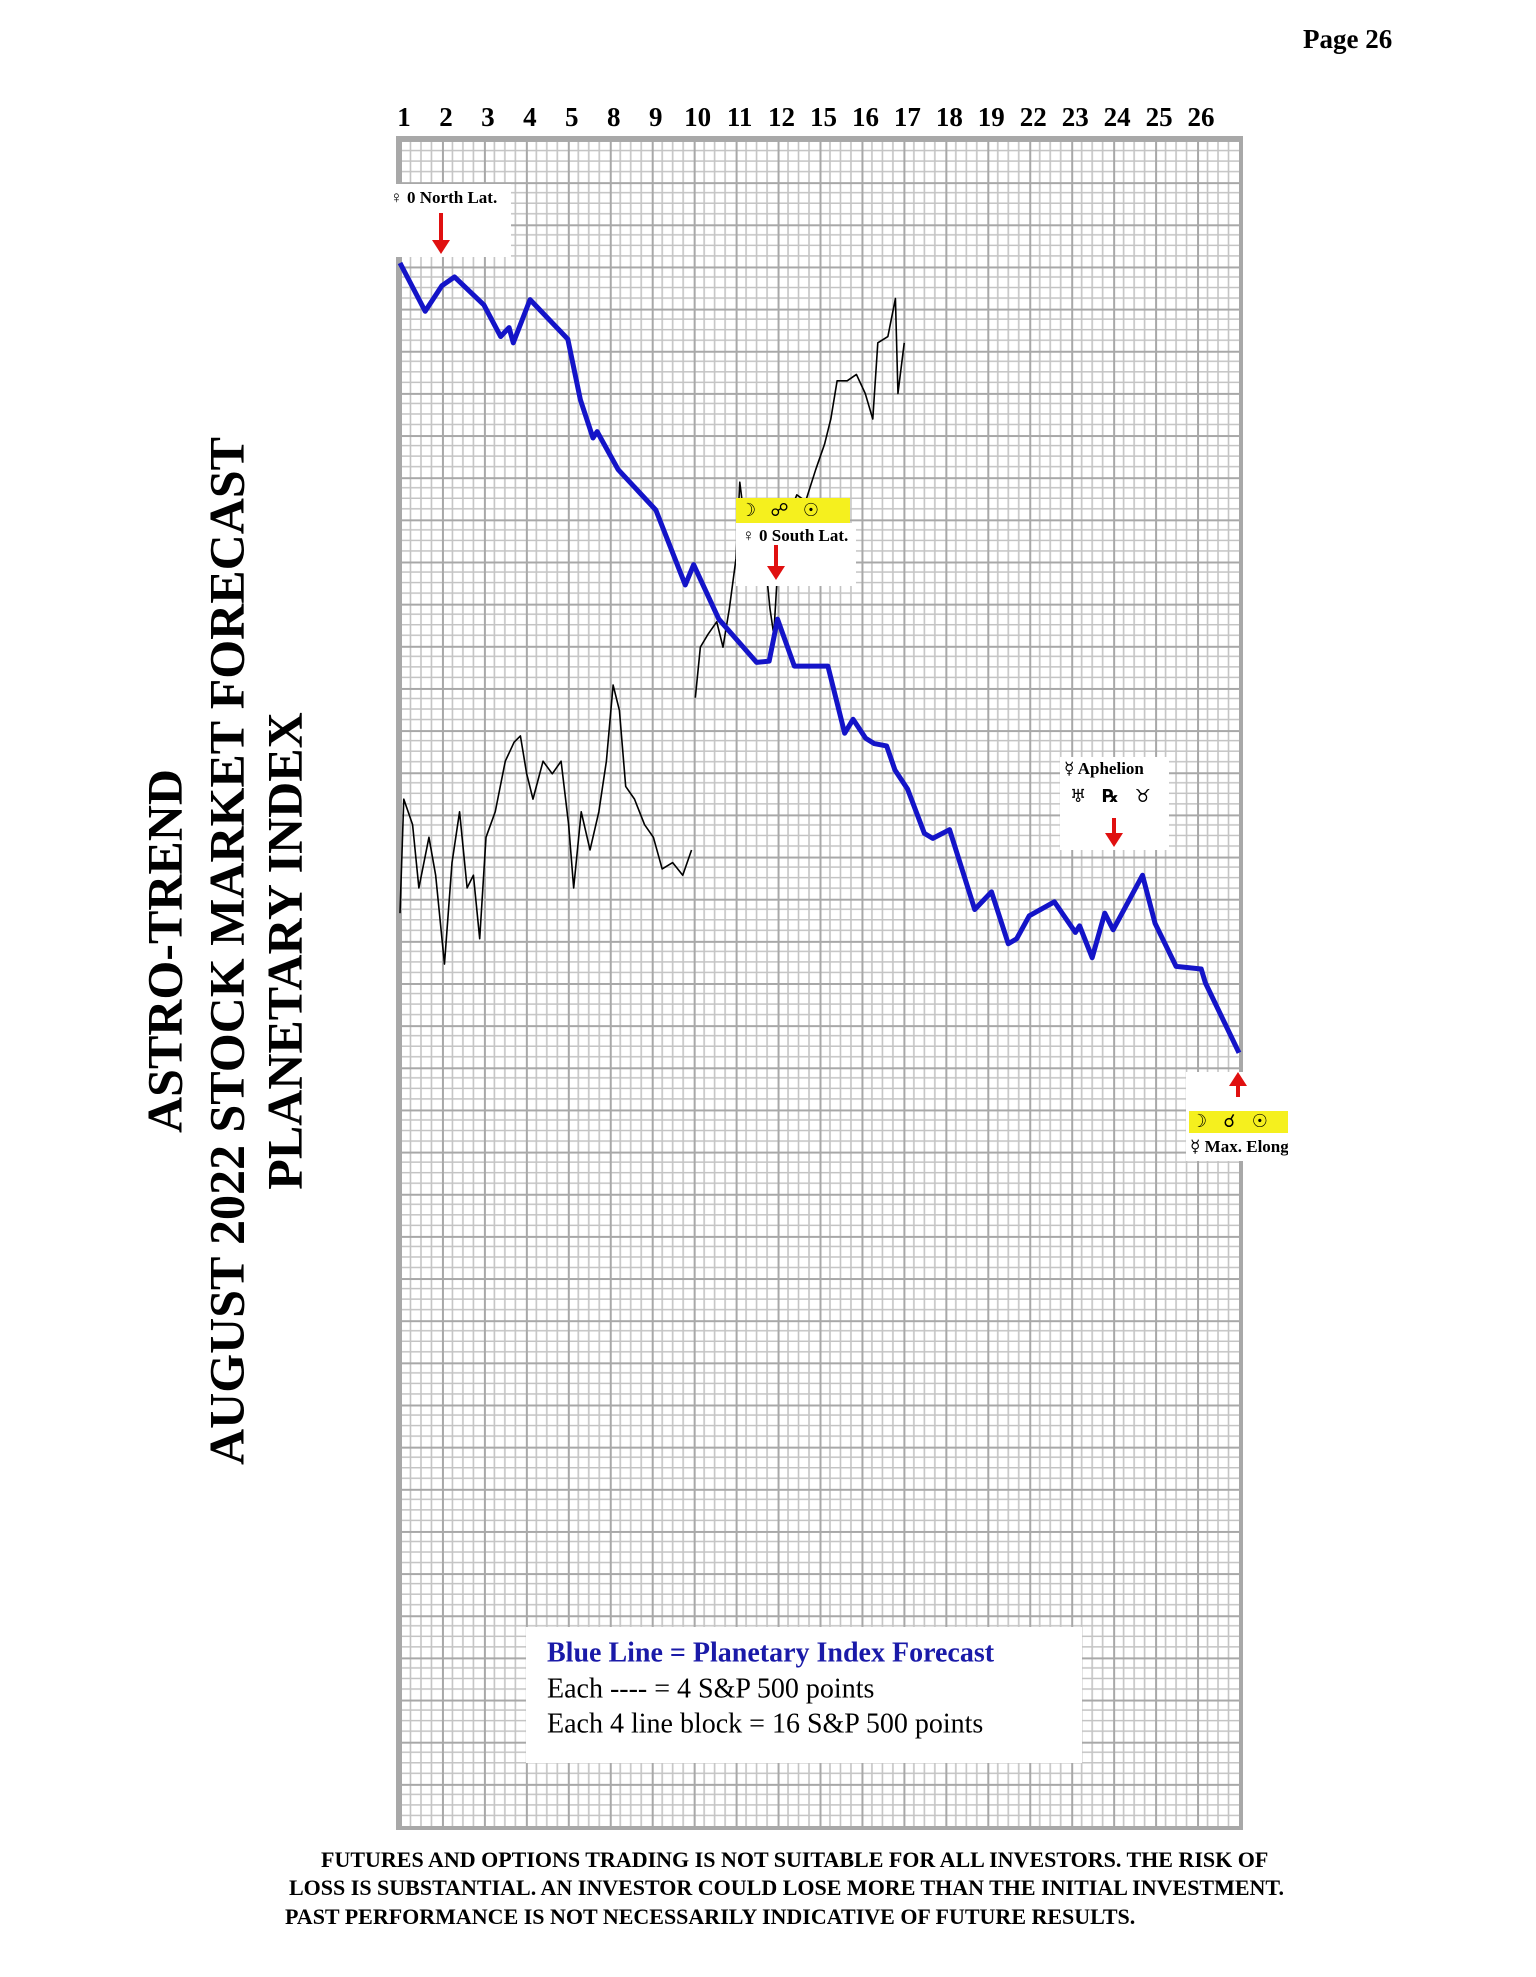 The width and height of the screenshot is (1536, 1977). What do you see at coordinates (1229, 1121) in the screenshot?
I see `annotation-symbols: ☽ ☌ ☉` at bounding box center [1229, 1121].